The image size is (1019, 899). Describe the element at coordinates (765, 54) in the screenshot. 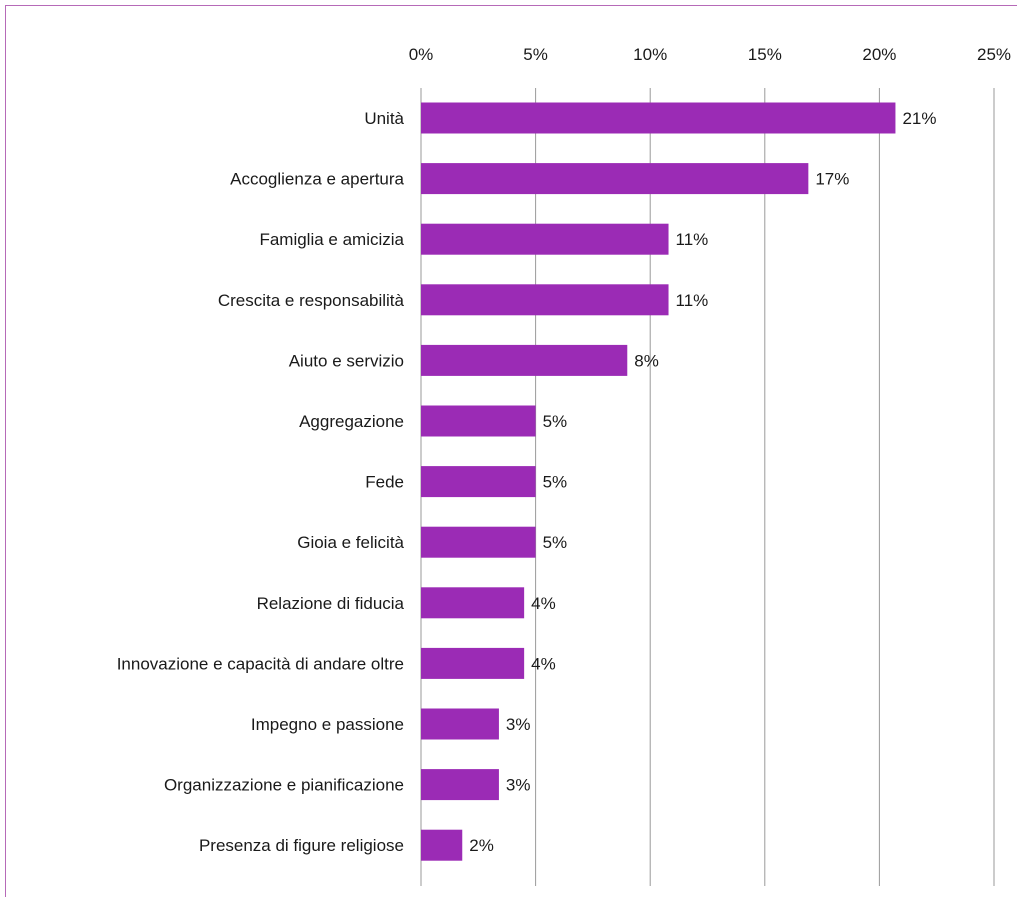

I see `x-tick-label: 15%` at that location.